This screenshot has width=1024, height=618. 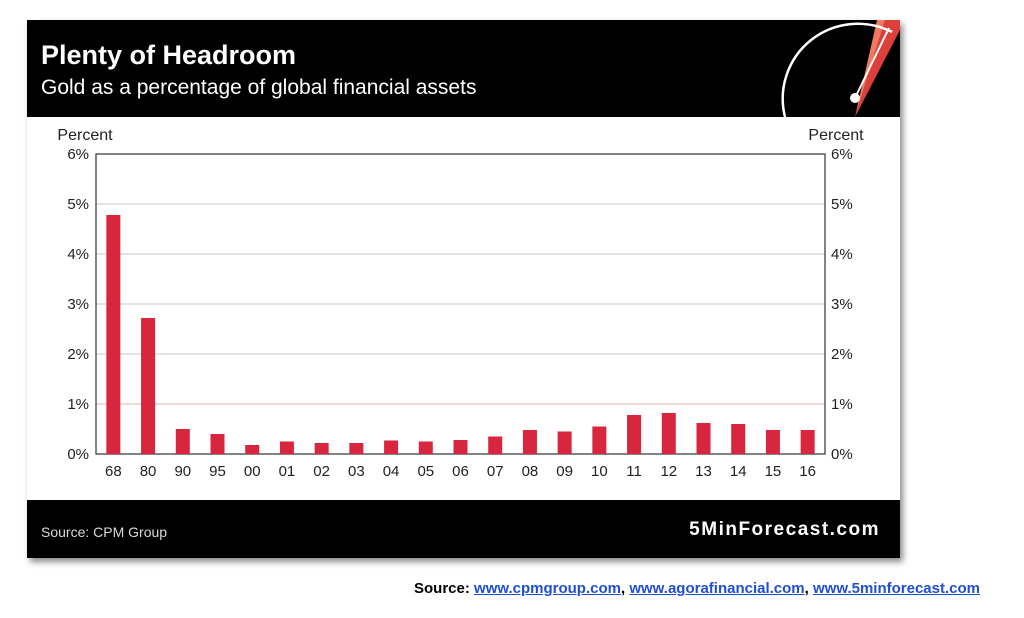 I want to click on x-tick-label: 15, so click(x=773, y=471).